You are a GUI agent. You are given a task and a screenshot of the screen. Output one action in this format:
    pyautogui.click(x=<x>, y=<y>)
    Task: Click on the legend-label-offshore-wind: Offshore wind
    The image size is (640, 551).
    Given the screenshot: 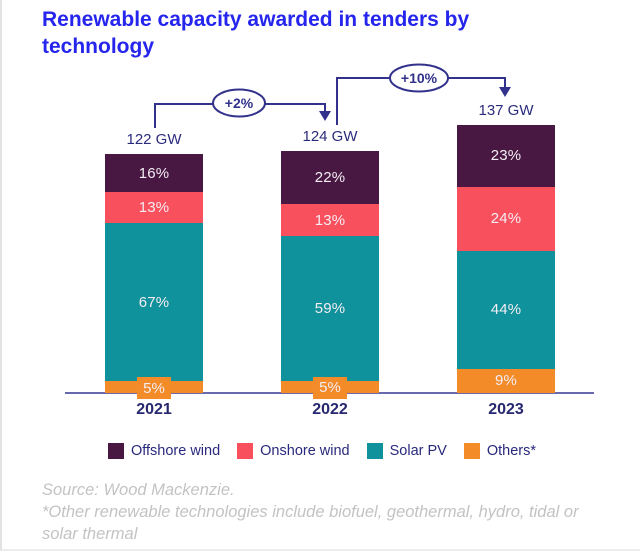 What is the action you would take?
    pyautogui.click(x=175, y=451)
    